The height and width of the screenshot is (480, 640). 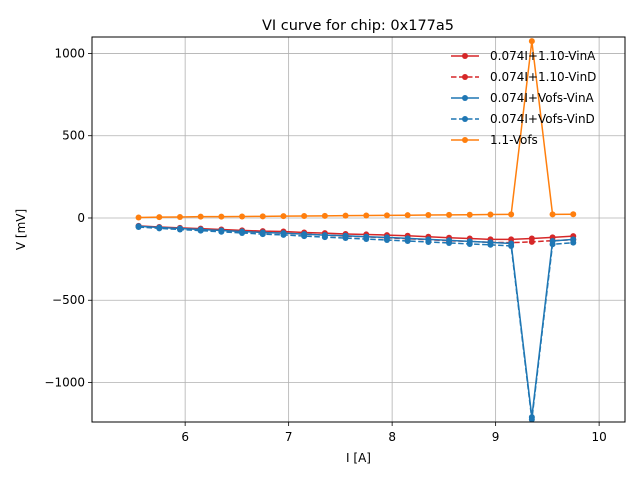 I want to click on legend-label: 0.074I+1.10-VinD, so click(x=543, y=77).